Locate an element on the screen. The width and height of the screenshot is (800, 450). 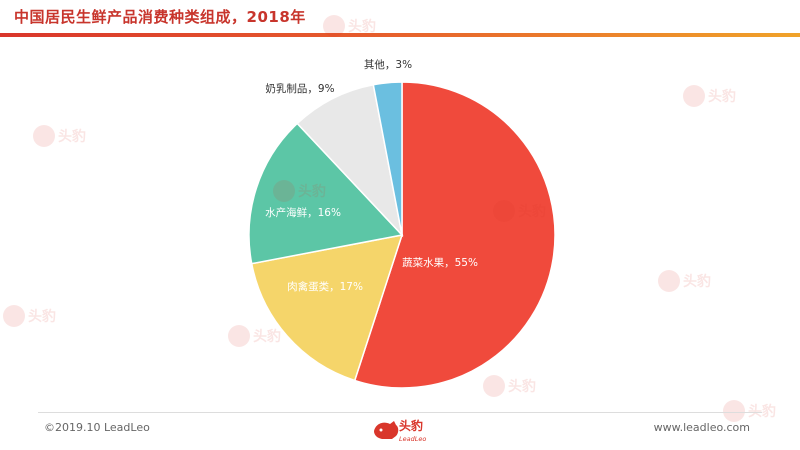
svg-text: LeadLeo is located at coordinates (412, 439).